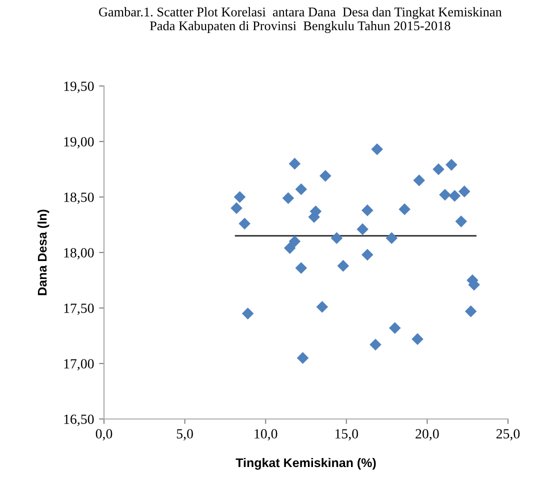 This screenshot has height=478, width=536. Describe the element at coordinates (306, 464) in the screenshot. I see `x-axis-title: Tingkat Kemiskinan (%)` at that location.